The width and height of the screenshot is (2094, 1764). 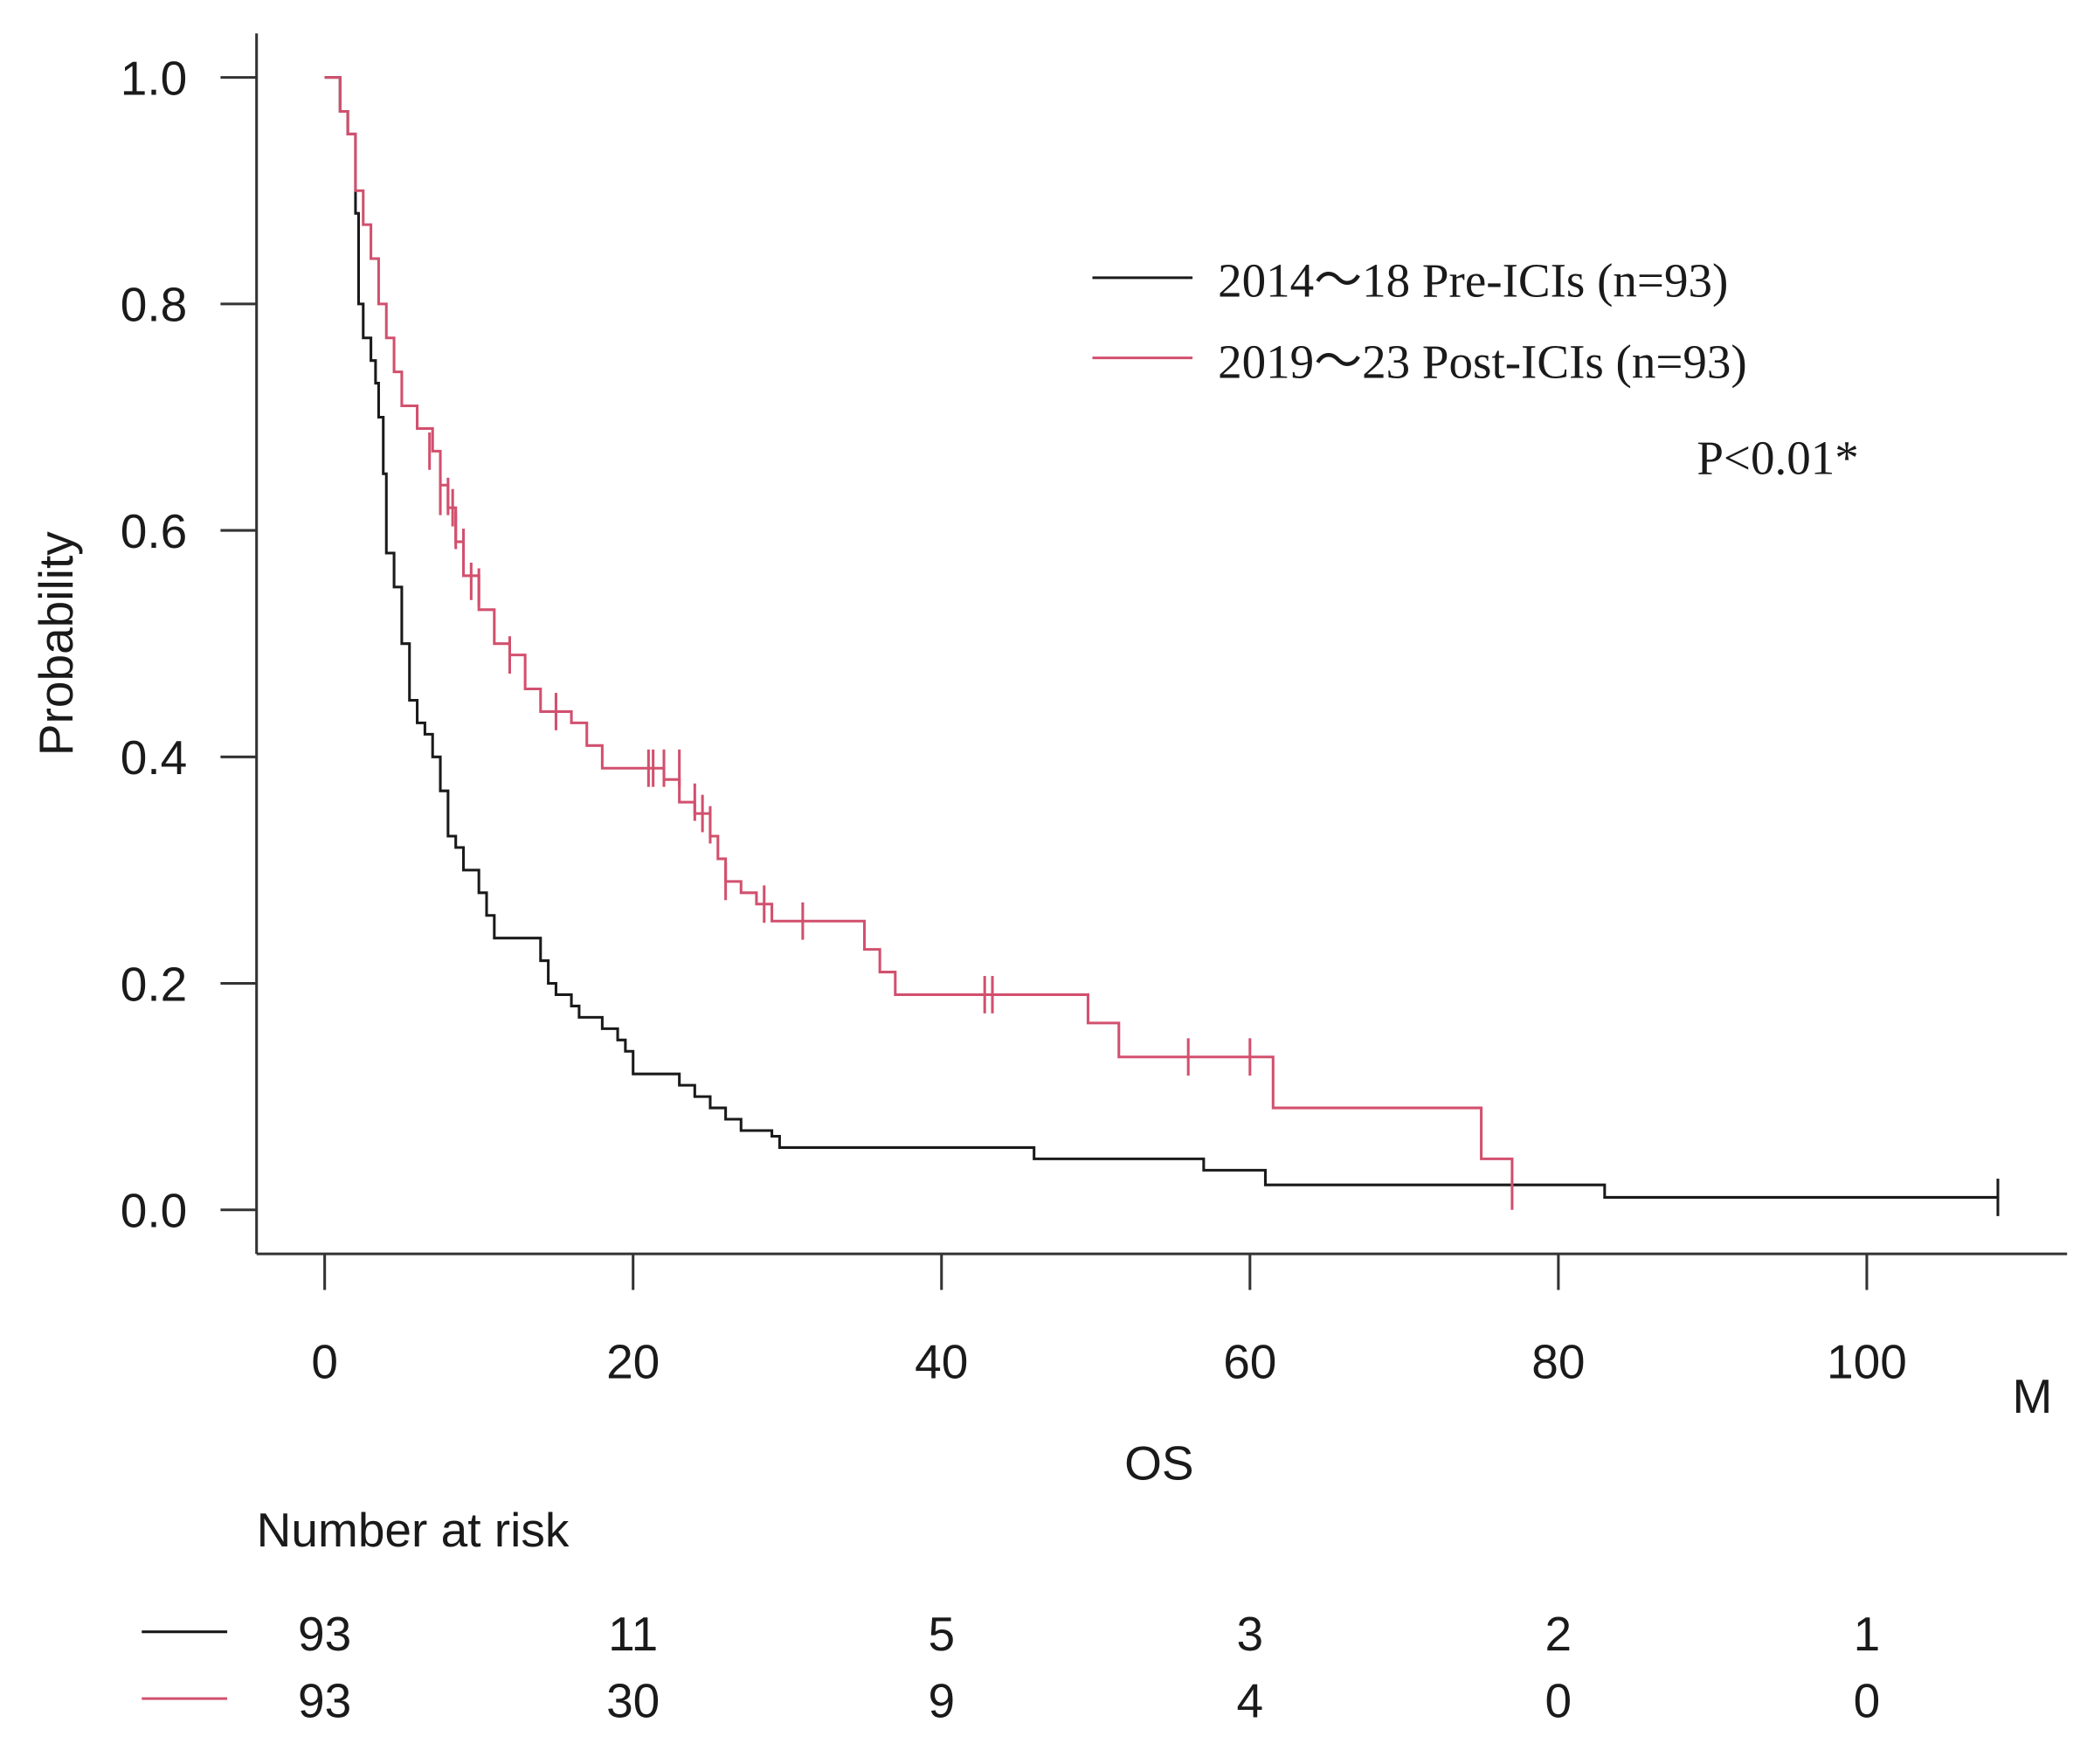 What do you see at coordinates (154, 305) in the screenshot?
I see `y-tick-label: 0.8` at bounding box center [154, 305].